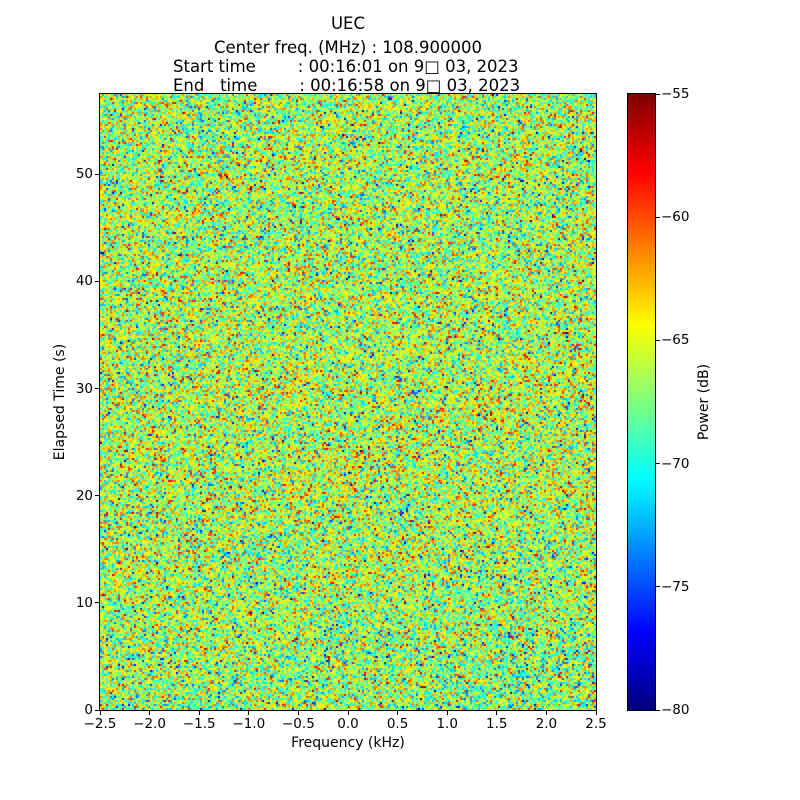 Image resolution: width=800 pixels, height=800 pixels. I want to click on y-tick-label: 10, so click(84, 602).